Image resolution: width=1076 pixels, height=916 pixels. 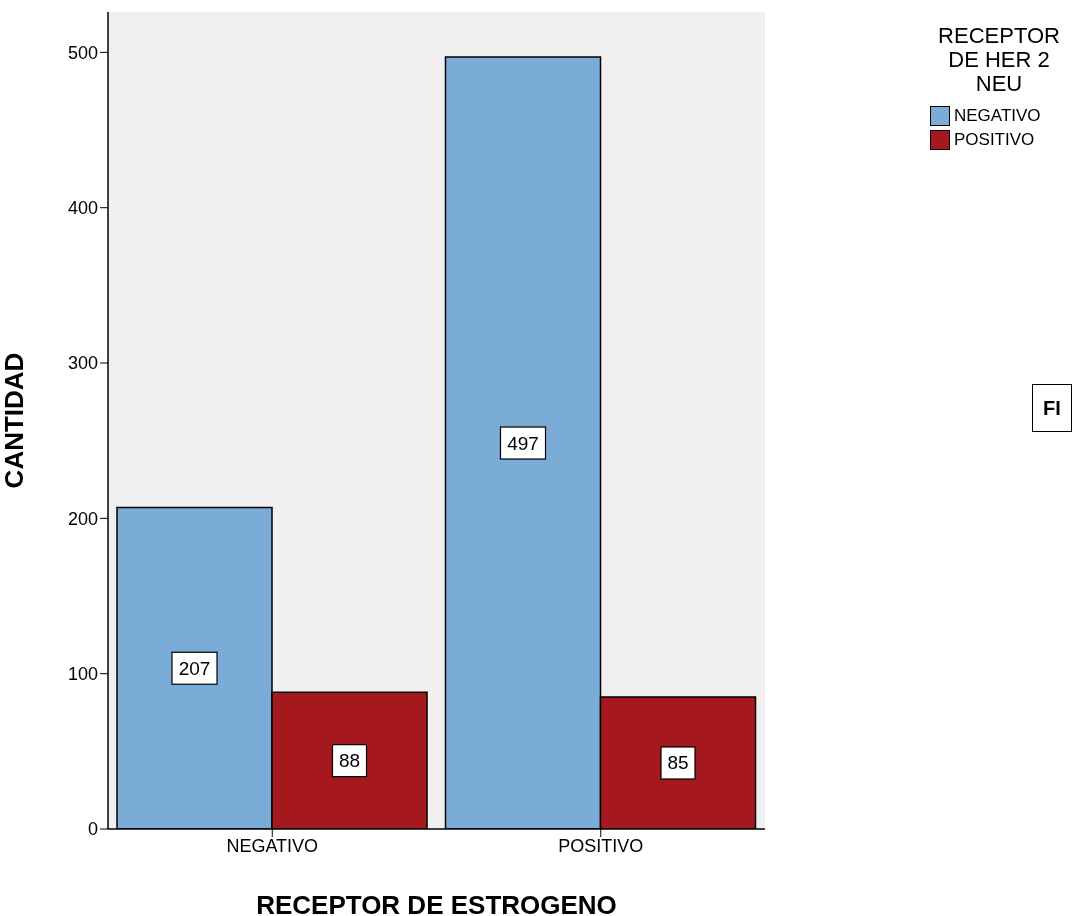 I want to click on text: FI, so click(x=1052, y=408).